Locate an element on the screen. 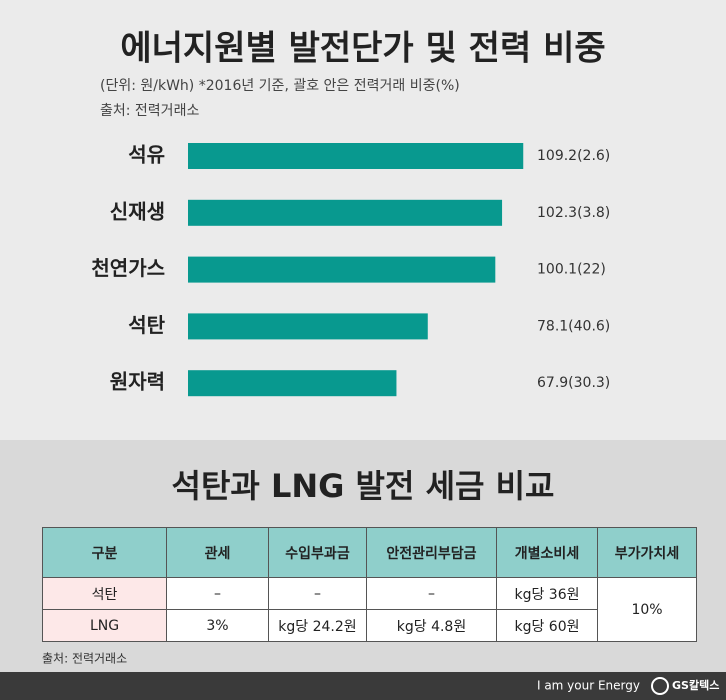  value-label: 109.2(2.6) is located at coordinates (573, 156).